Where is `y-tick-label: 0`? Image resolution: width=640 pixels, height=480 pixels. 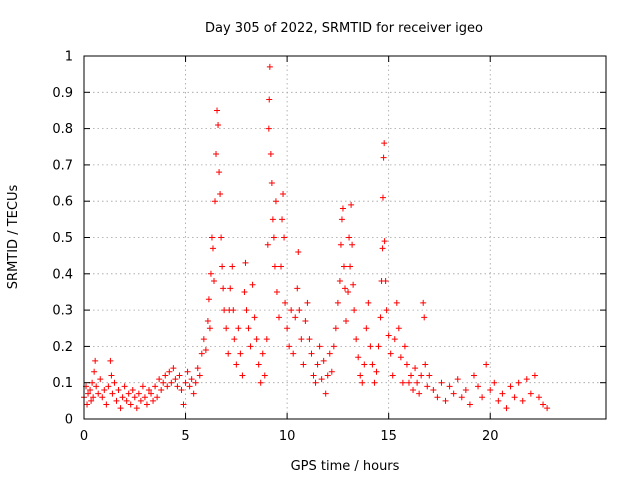
y-tick-label: 0 is located at coordinates (69, 420).